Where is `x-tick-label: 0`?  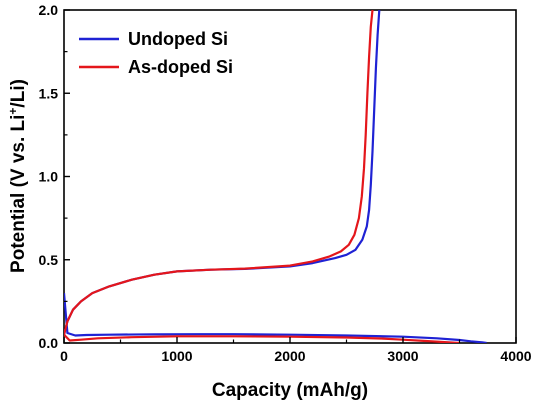 x-tick-label: 0 is located at coordinates (64, 356).